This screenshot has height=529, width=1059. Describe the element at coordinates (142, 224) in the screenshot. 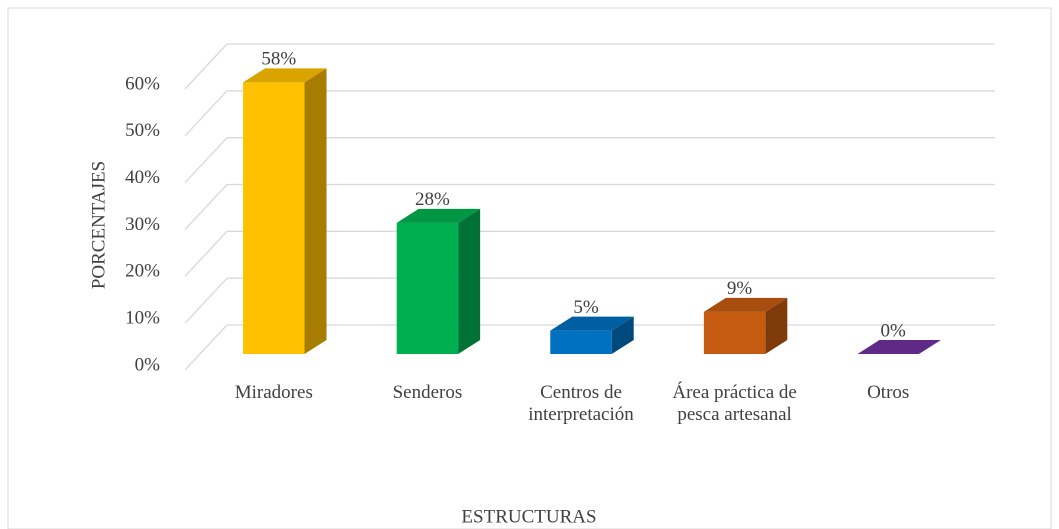

I see `y-tick-label: 30%` at that location.